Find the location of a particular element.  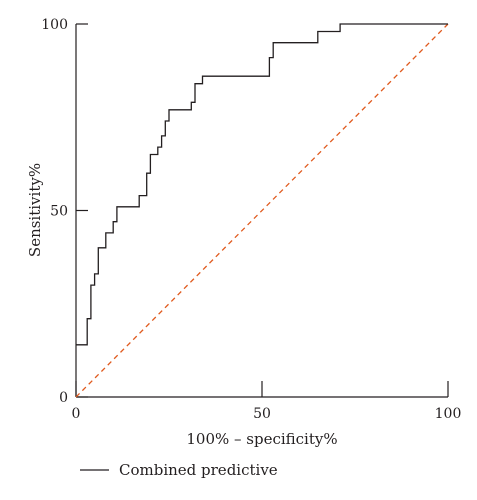

y-tick-label: 50 is located at coordinates (59, 212).